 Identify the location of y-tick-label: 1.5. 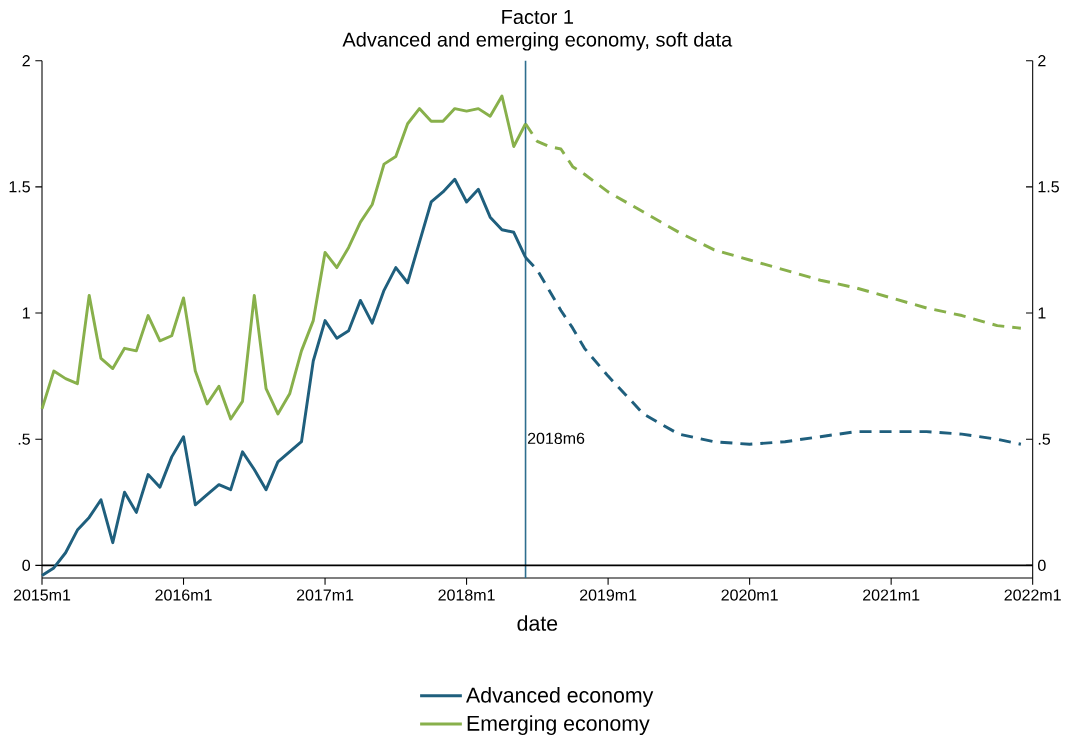
(19, 187).